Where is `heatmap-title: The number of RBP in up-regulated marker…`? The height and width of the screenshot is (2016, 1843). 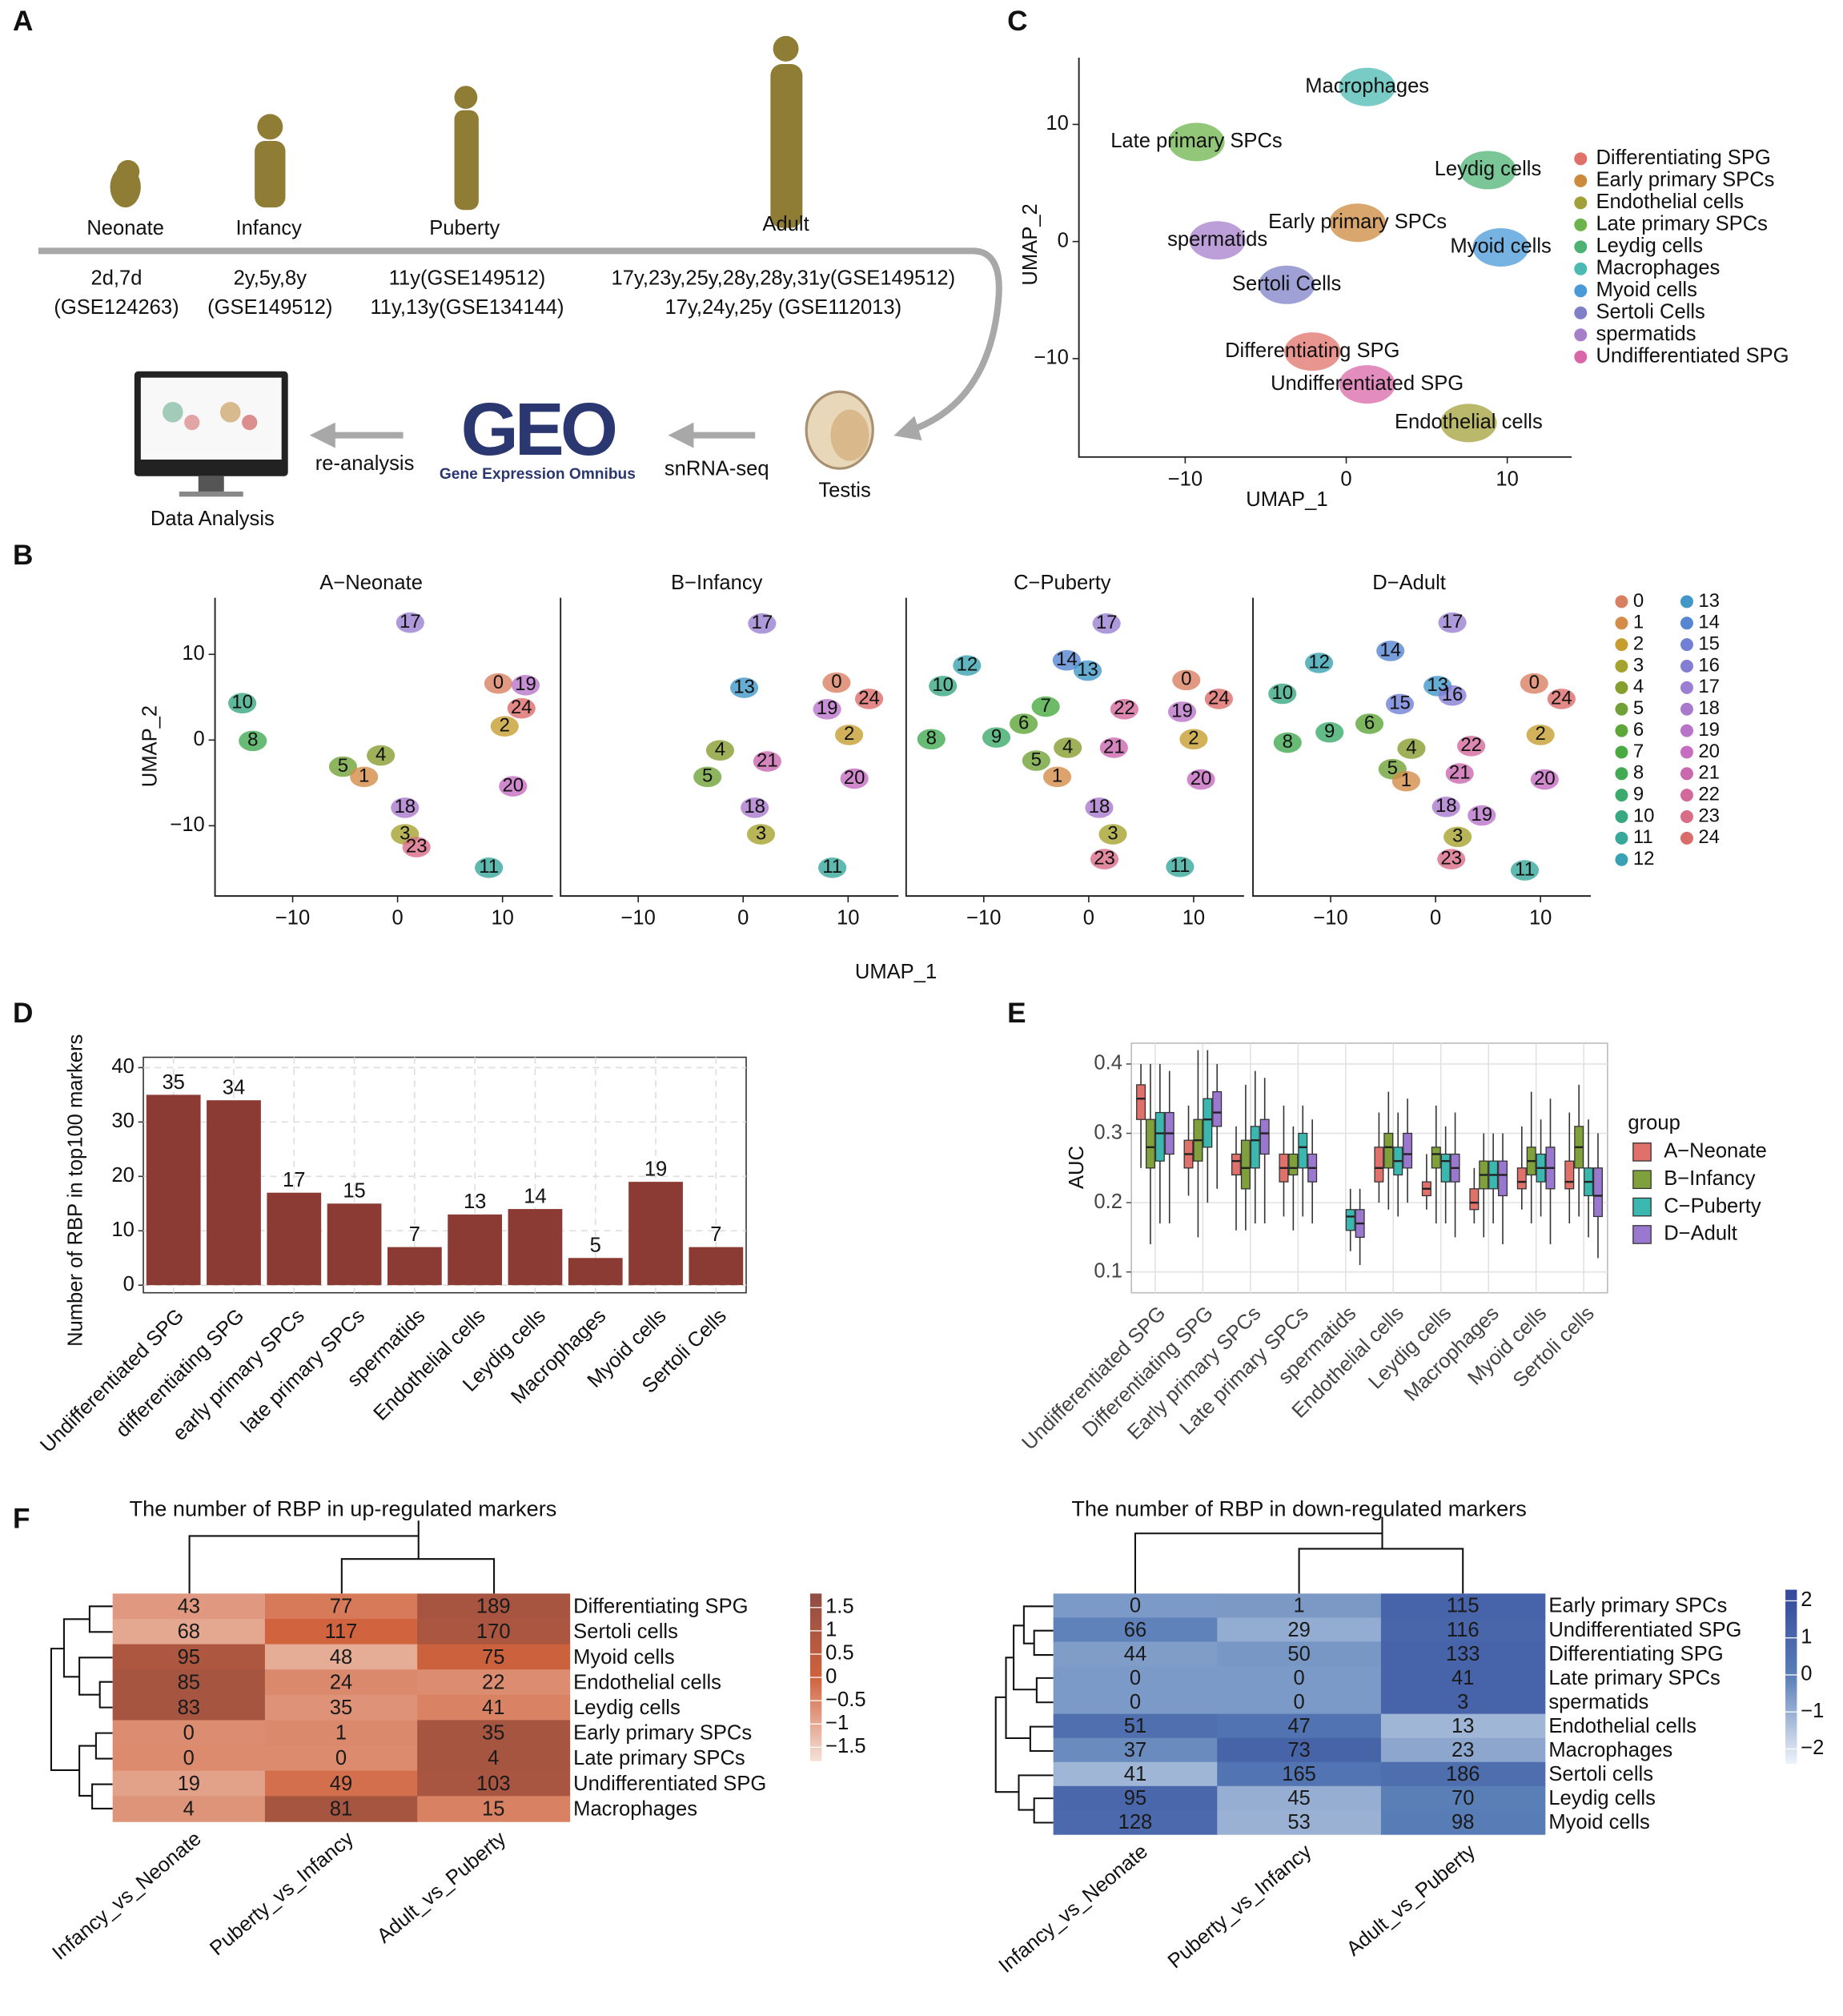
heatmap-title: The number of RBP in up-regulated marker… is located at coordinates (344, 1508).